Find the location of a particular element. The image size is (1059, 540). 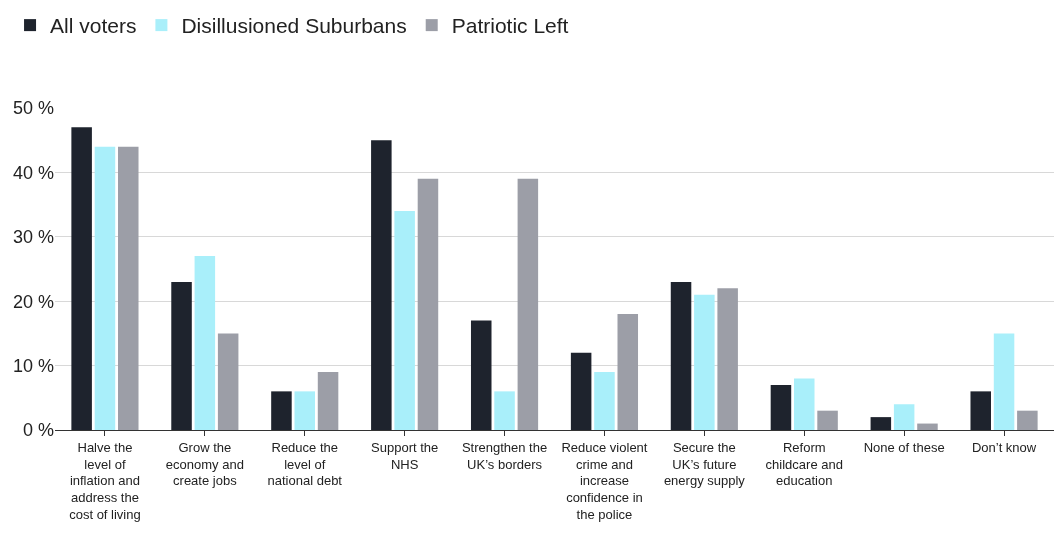

y-tick-label: 30 % is located at coordinates (33, 237).